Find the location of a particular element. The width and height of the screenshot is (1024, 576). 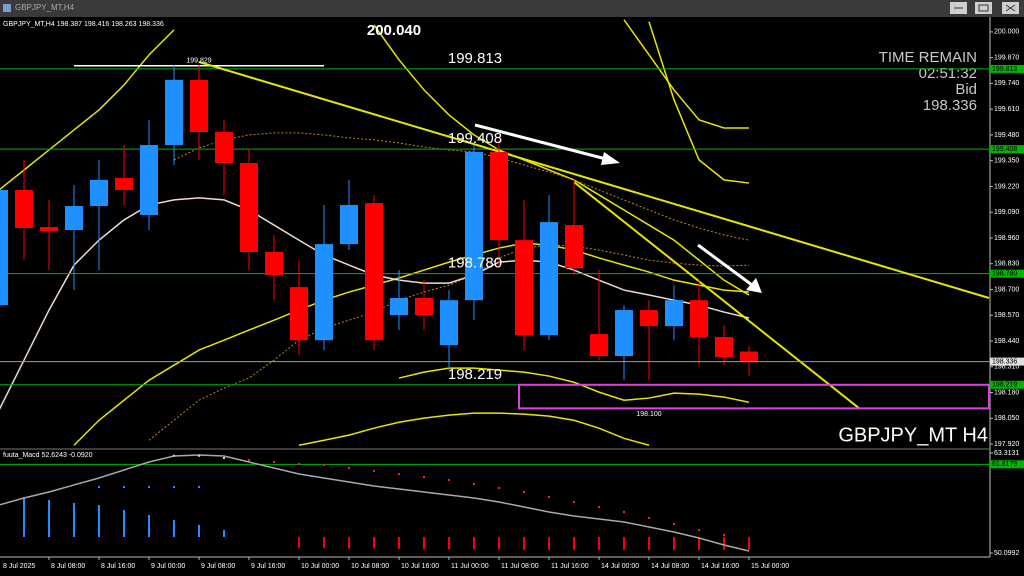

y-tick-label: 200.000 is located at coordinates (1006, 32).